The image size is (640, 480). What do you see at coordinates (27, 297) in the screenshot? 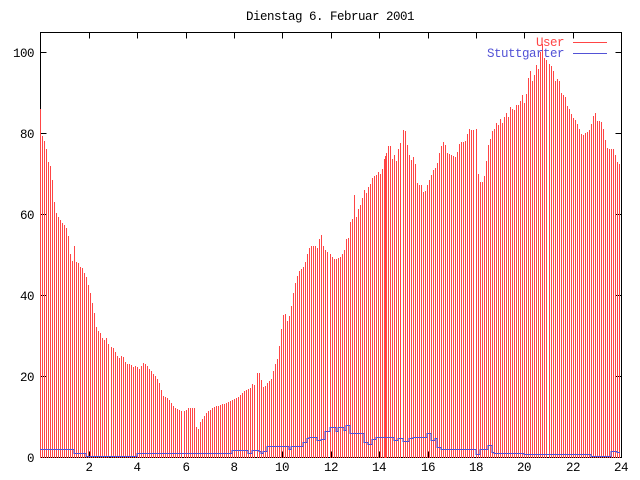
I see `svg-text: 40` at bounding box center [27, 297].